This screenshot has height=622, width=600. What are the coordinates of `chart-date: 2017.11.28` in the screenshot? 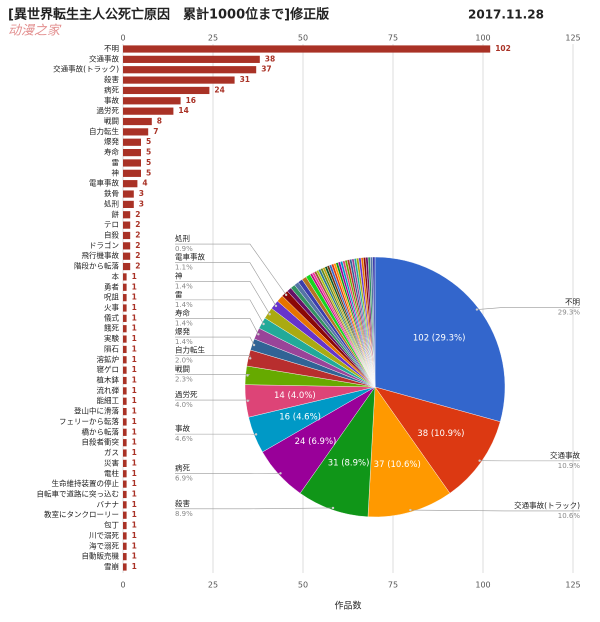 It's located at (506, 15).